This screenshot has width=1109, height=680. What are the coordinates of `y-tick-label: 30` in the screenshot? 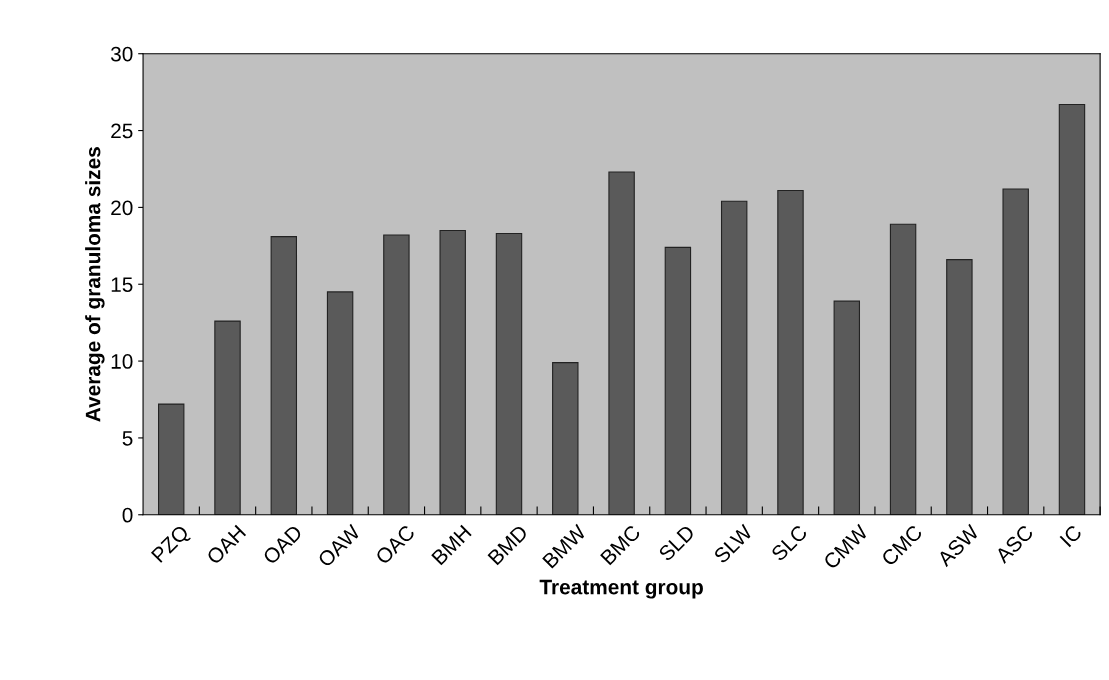 It's located at (121, 54).